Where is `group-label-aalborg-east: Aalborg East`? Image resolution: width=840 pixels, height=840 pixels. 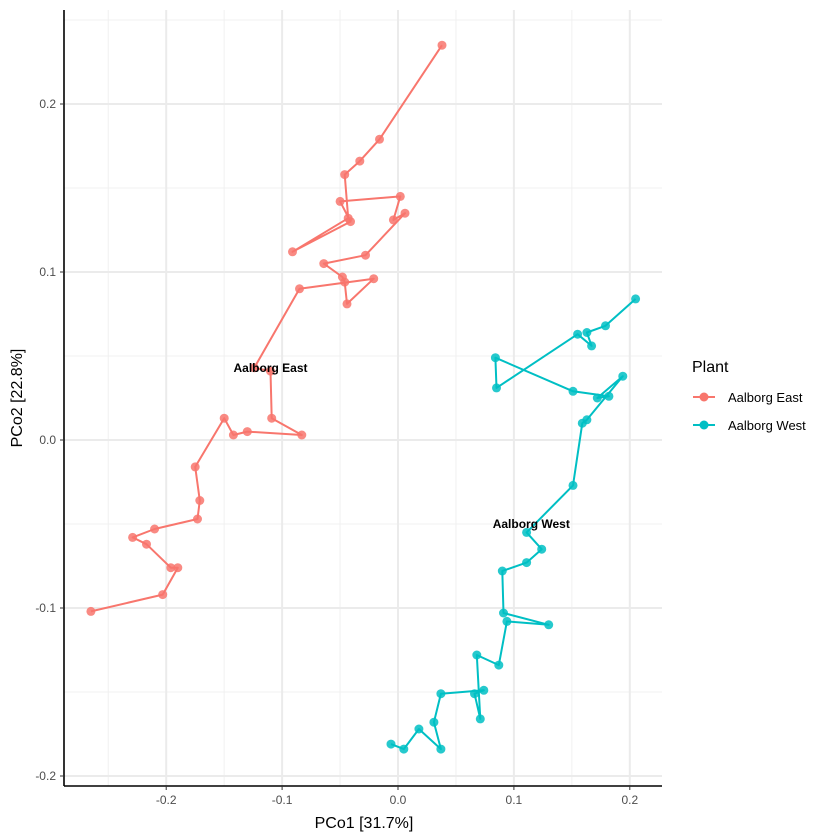
group-label-aalborg-east: Aalborg East is located at coordinates (271, 368).